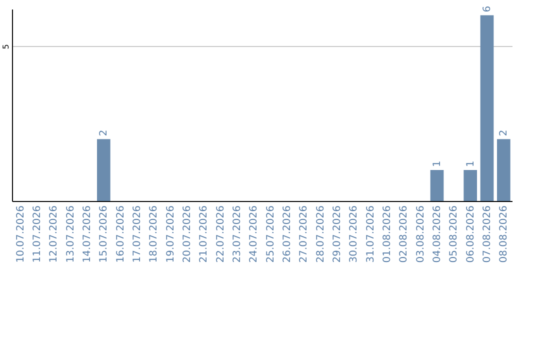 This screenshot has width=540, height=340. What do you see at coordinates (6, 47) in the screenshot?
I see `y-tick-label: 5` at bounding box center [6, 47].